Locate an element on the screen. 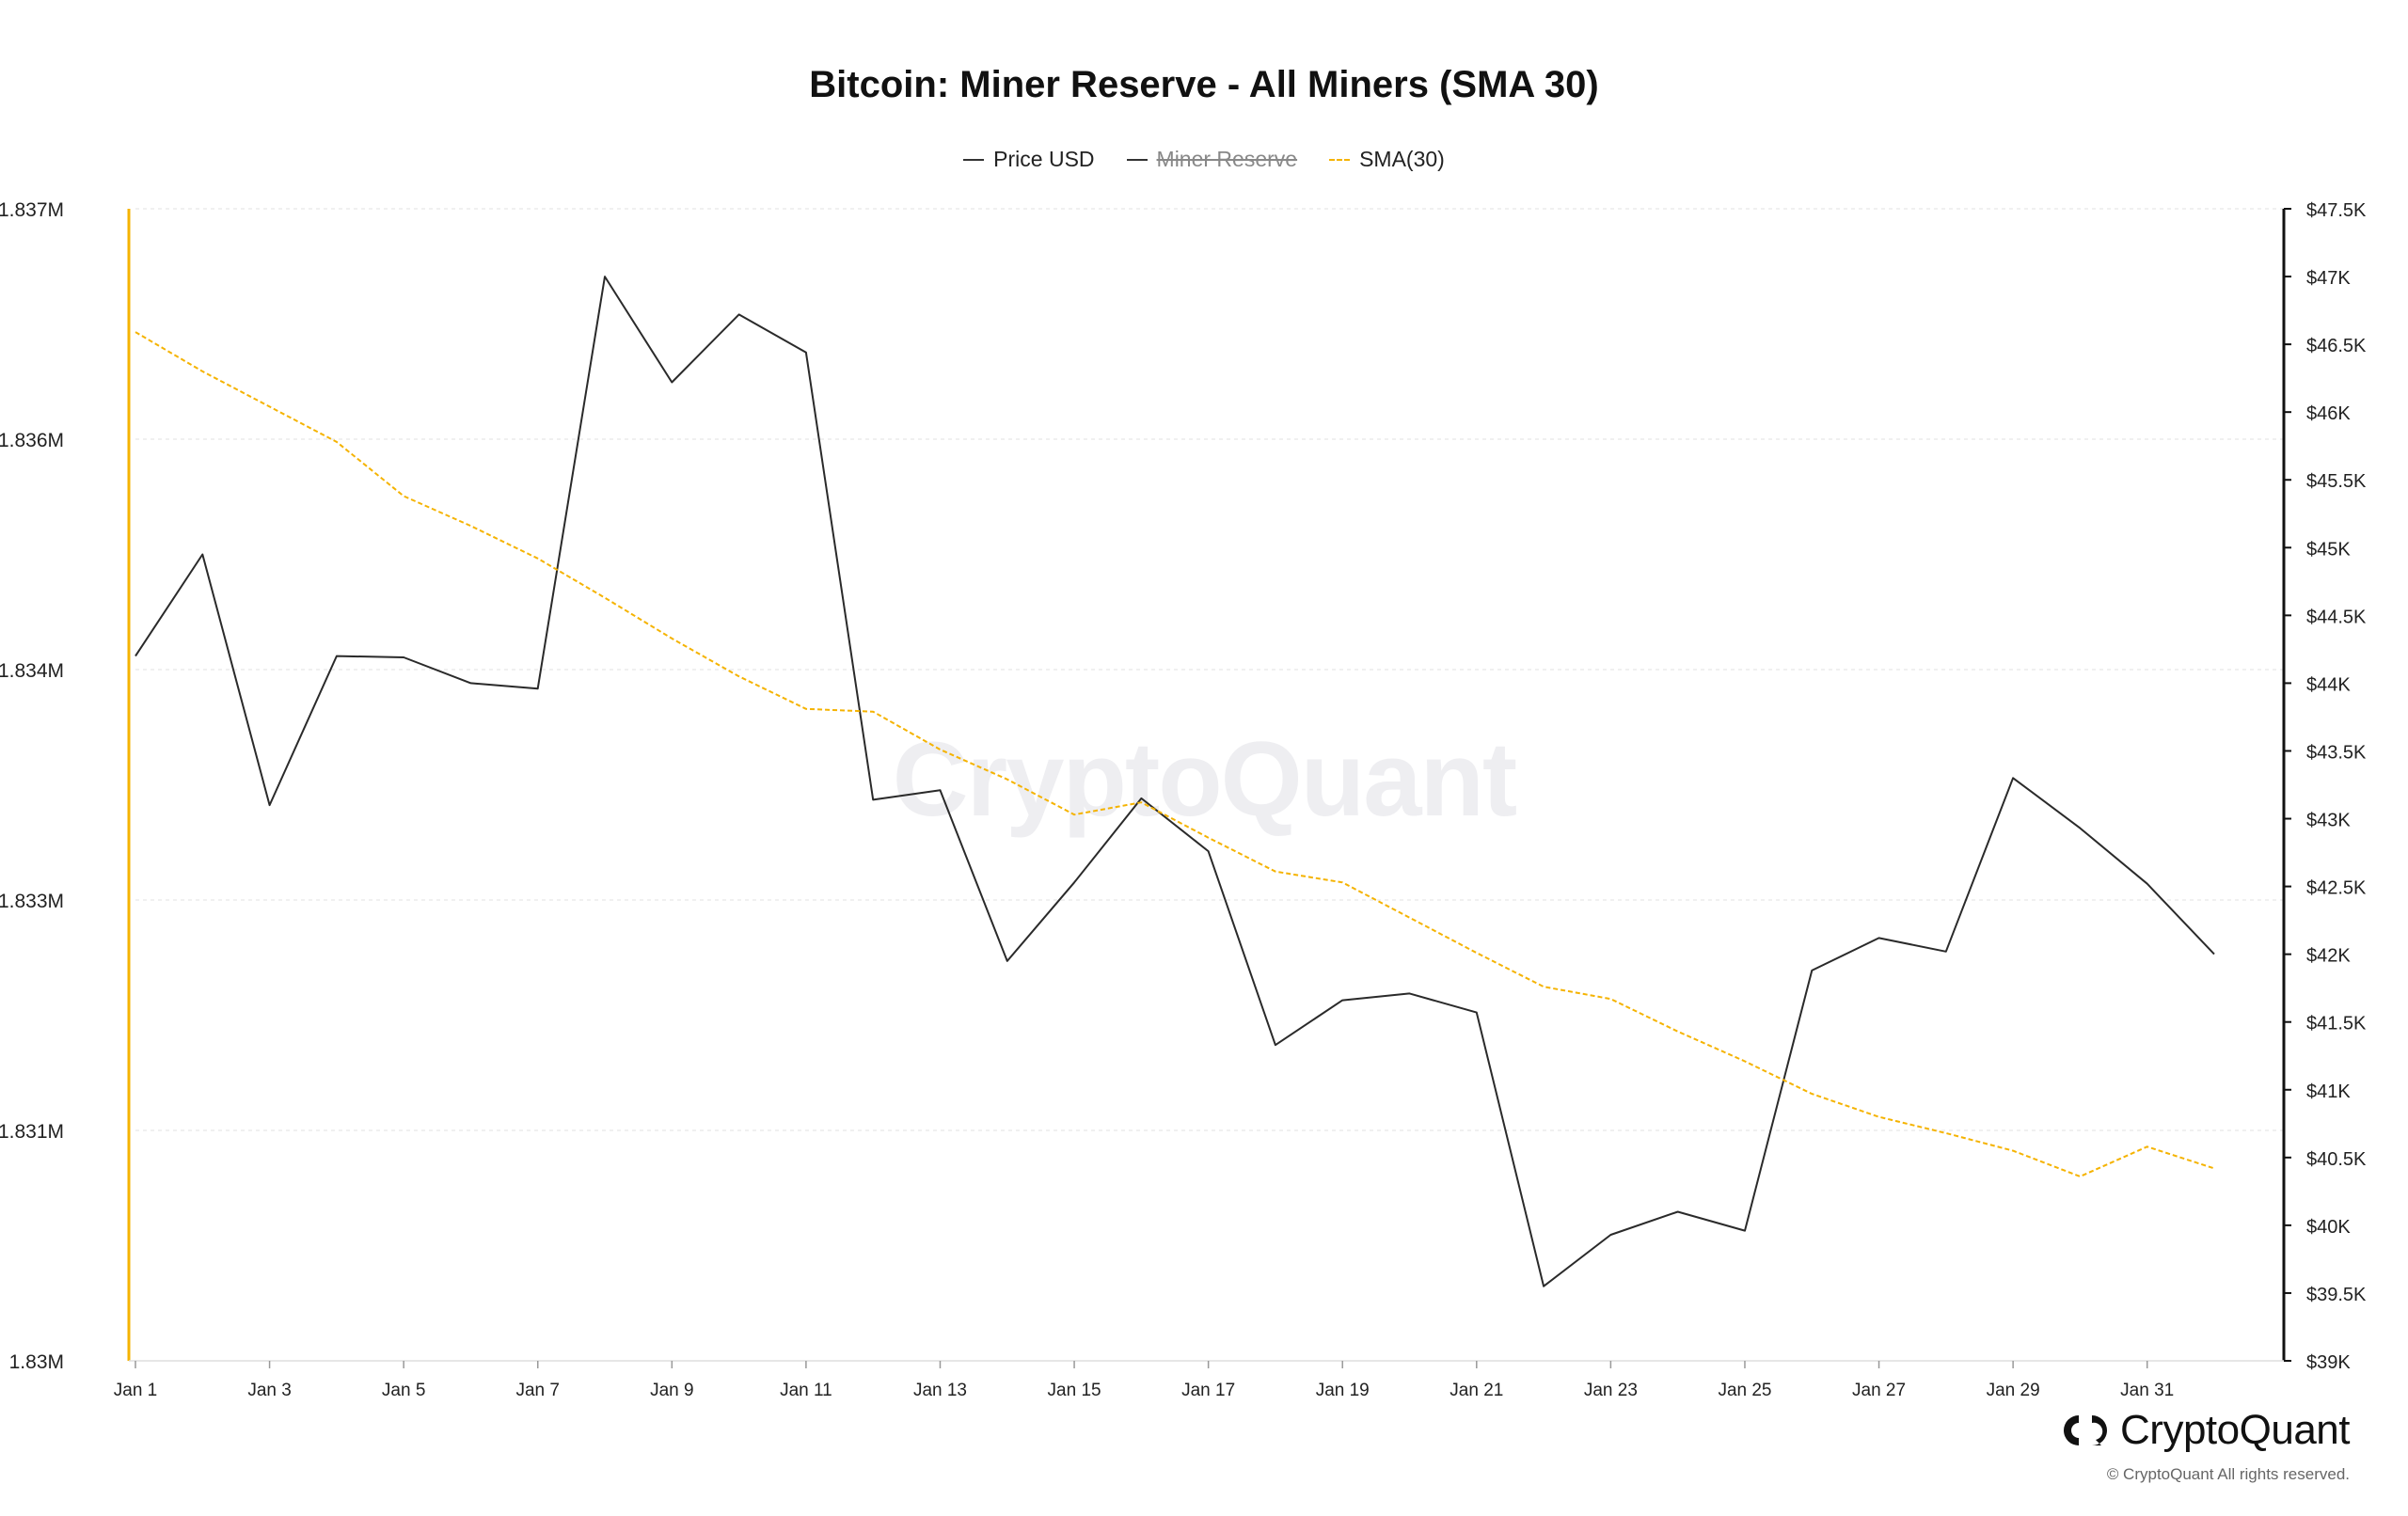 Image resolution: width=2408 pixels, height=1516 pixels. brand-logo: CryptoQuant is located at coordinates (2205, 1430).